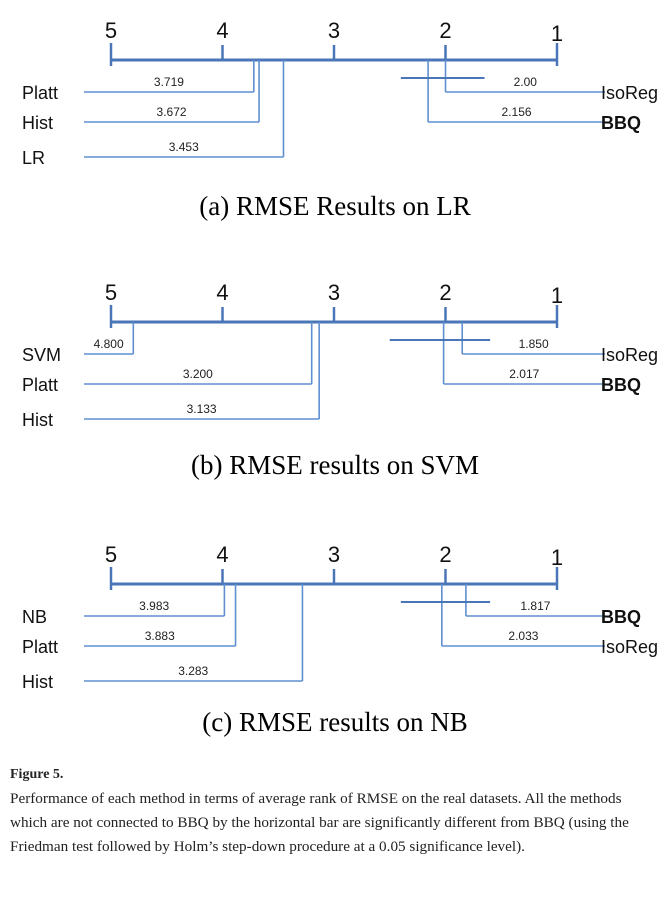 The height and width of the screenshot is (897, 670). I want to click on rank-value-hist: 3.133, so click(202, 409).